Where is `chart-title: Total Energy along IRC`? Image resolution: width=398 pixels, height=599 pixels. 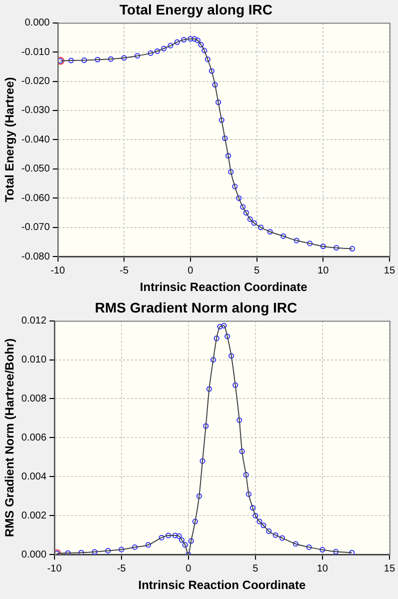 chart-title: Total Energy along IRC is located at coordinates (196, 9).